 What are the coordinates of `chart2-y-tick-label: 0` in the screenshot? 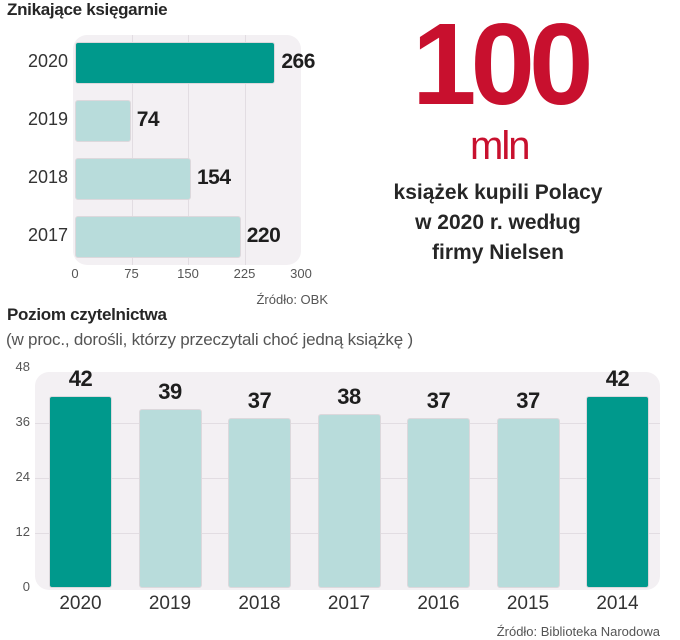 It's located at (26, 586).